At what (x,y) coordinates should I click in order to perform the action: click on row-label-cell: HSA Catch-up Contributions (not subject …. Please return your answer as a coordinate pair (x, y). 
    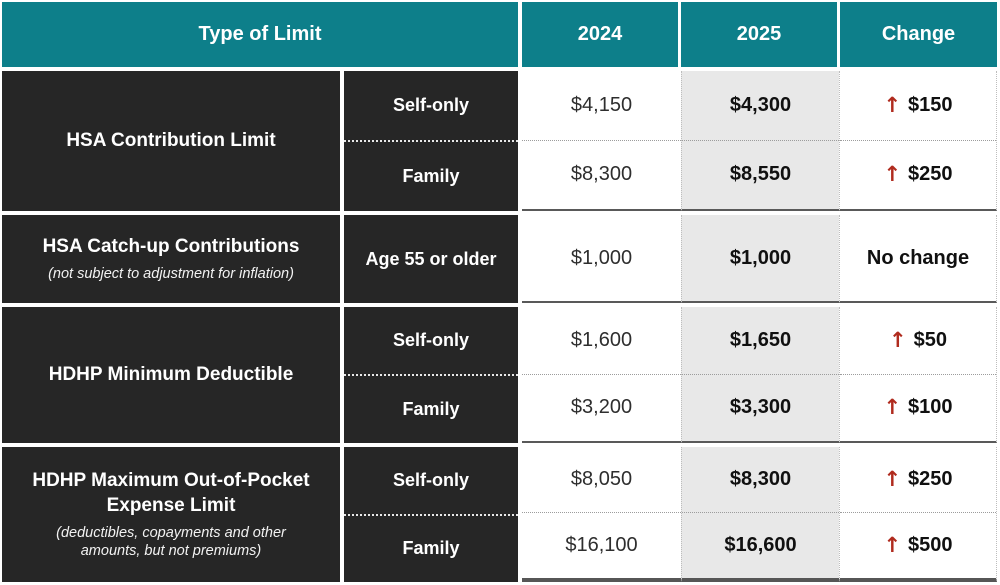
    Looking at the image, I should click on (171, 259).